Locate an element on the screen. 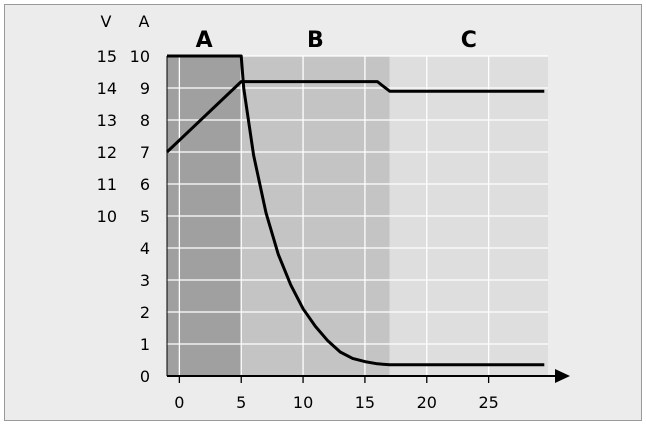 The width and height of the screenshot is (646, 425). x-tick-label: 20 is located at coordinates (427, 402).